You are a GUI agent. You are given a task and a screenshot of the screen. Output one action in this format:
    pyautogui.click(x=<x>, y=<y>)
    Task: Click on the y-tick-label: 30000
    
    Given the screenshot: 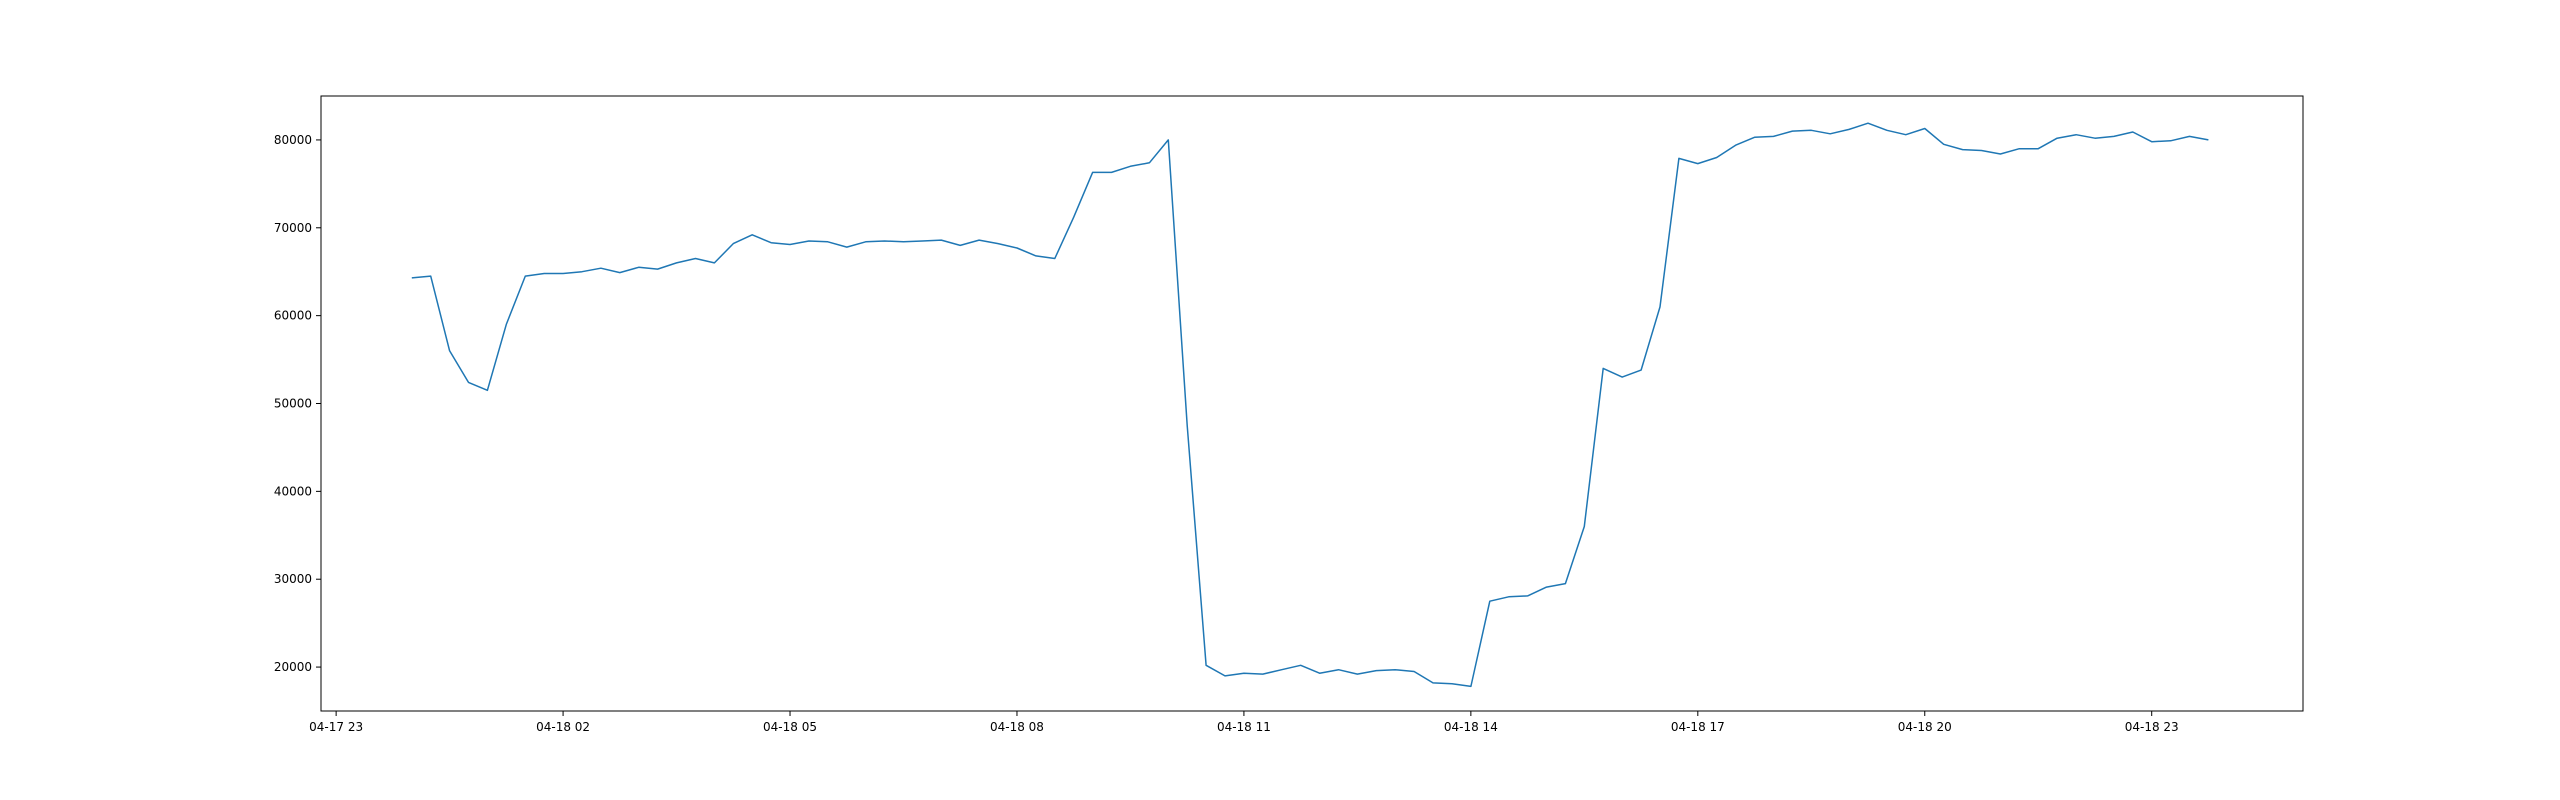 What is the action you would take?
    pyautogui.click(x=293, y=579)
    